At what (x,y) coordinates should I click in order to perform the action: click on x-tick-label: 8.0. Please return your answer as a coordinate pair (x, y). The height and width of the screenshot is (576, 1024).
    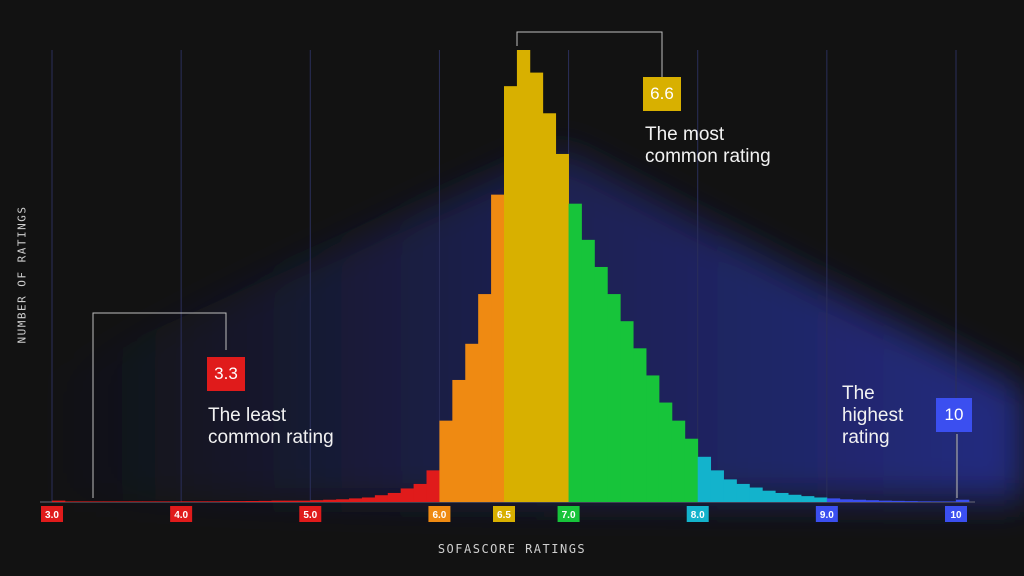
    Looking at the image, I should click on (698, 515).